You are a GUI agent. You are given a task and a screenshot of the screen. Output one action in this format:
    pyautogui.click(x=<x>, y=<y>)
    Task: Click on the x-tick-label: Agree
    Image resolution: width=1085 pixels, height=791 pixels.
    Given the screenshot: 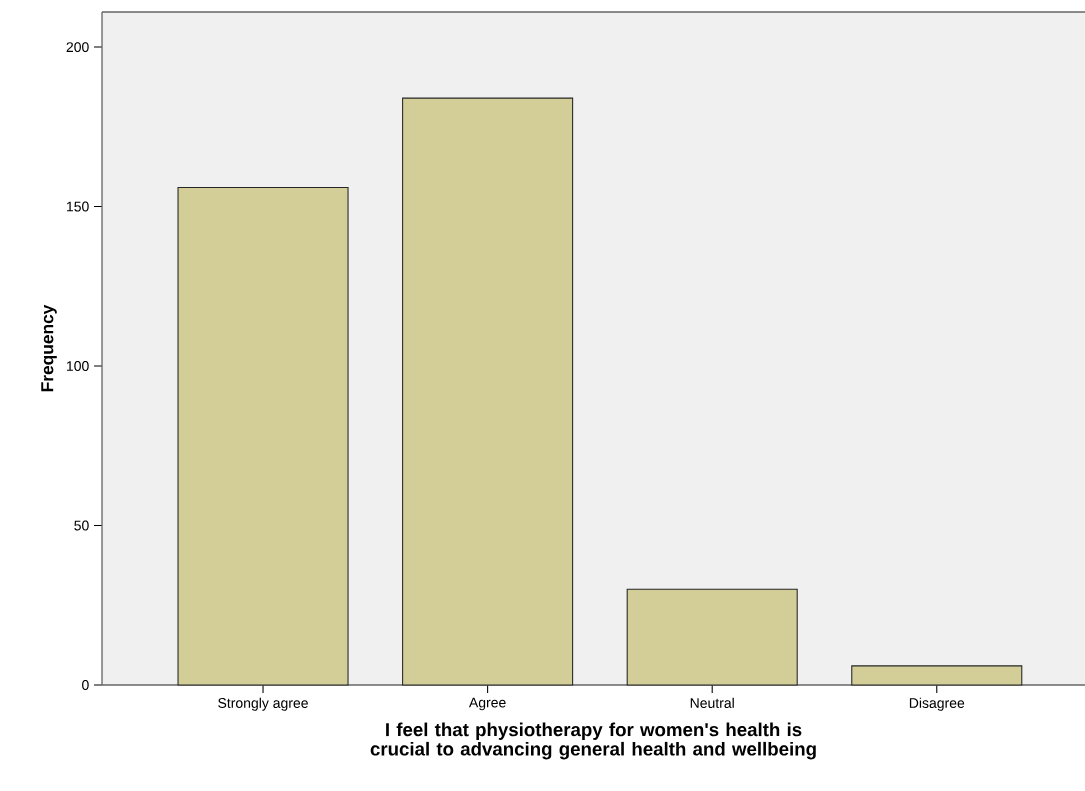 What is the action you would take?
    pyautogui.click(x=487, y=704)
    